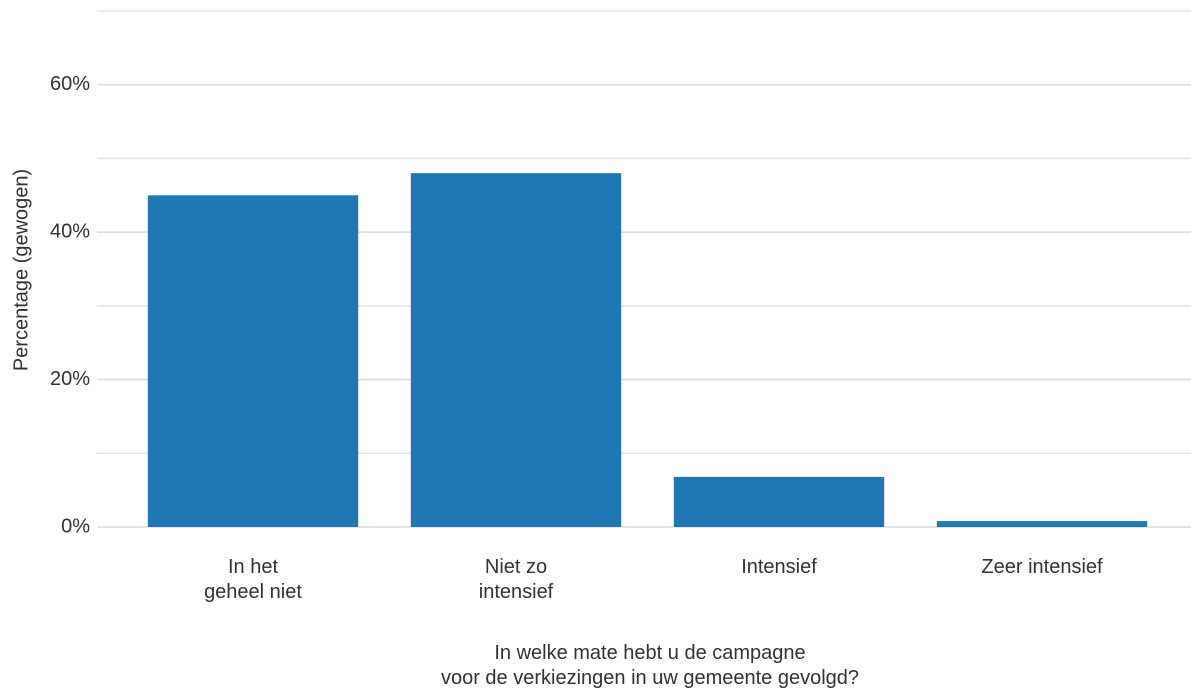 The width and height of the screenshot is (1191, 693). Describe the element at coordinates (253, 579) in the screenshot. I see `x-tick-label: In het geheel niet` at that location.